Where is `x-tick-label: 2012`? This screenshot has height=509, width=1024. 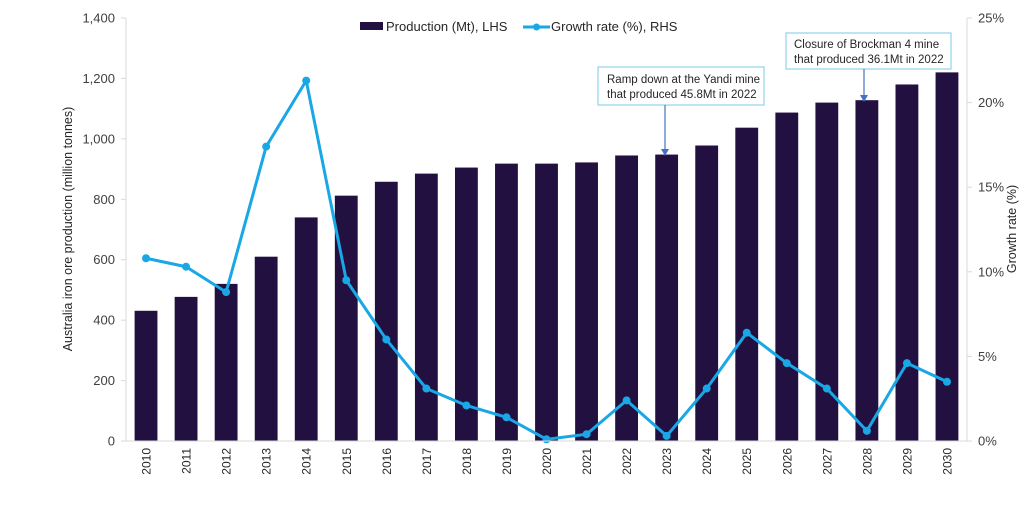 x-tick-label: 2012 is located at coordinates (227, 461).